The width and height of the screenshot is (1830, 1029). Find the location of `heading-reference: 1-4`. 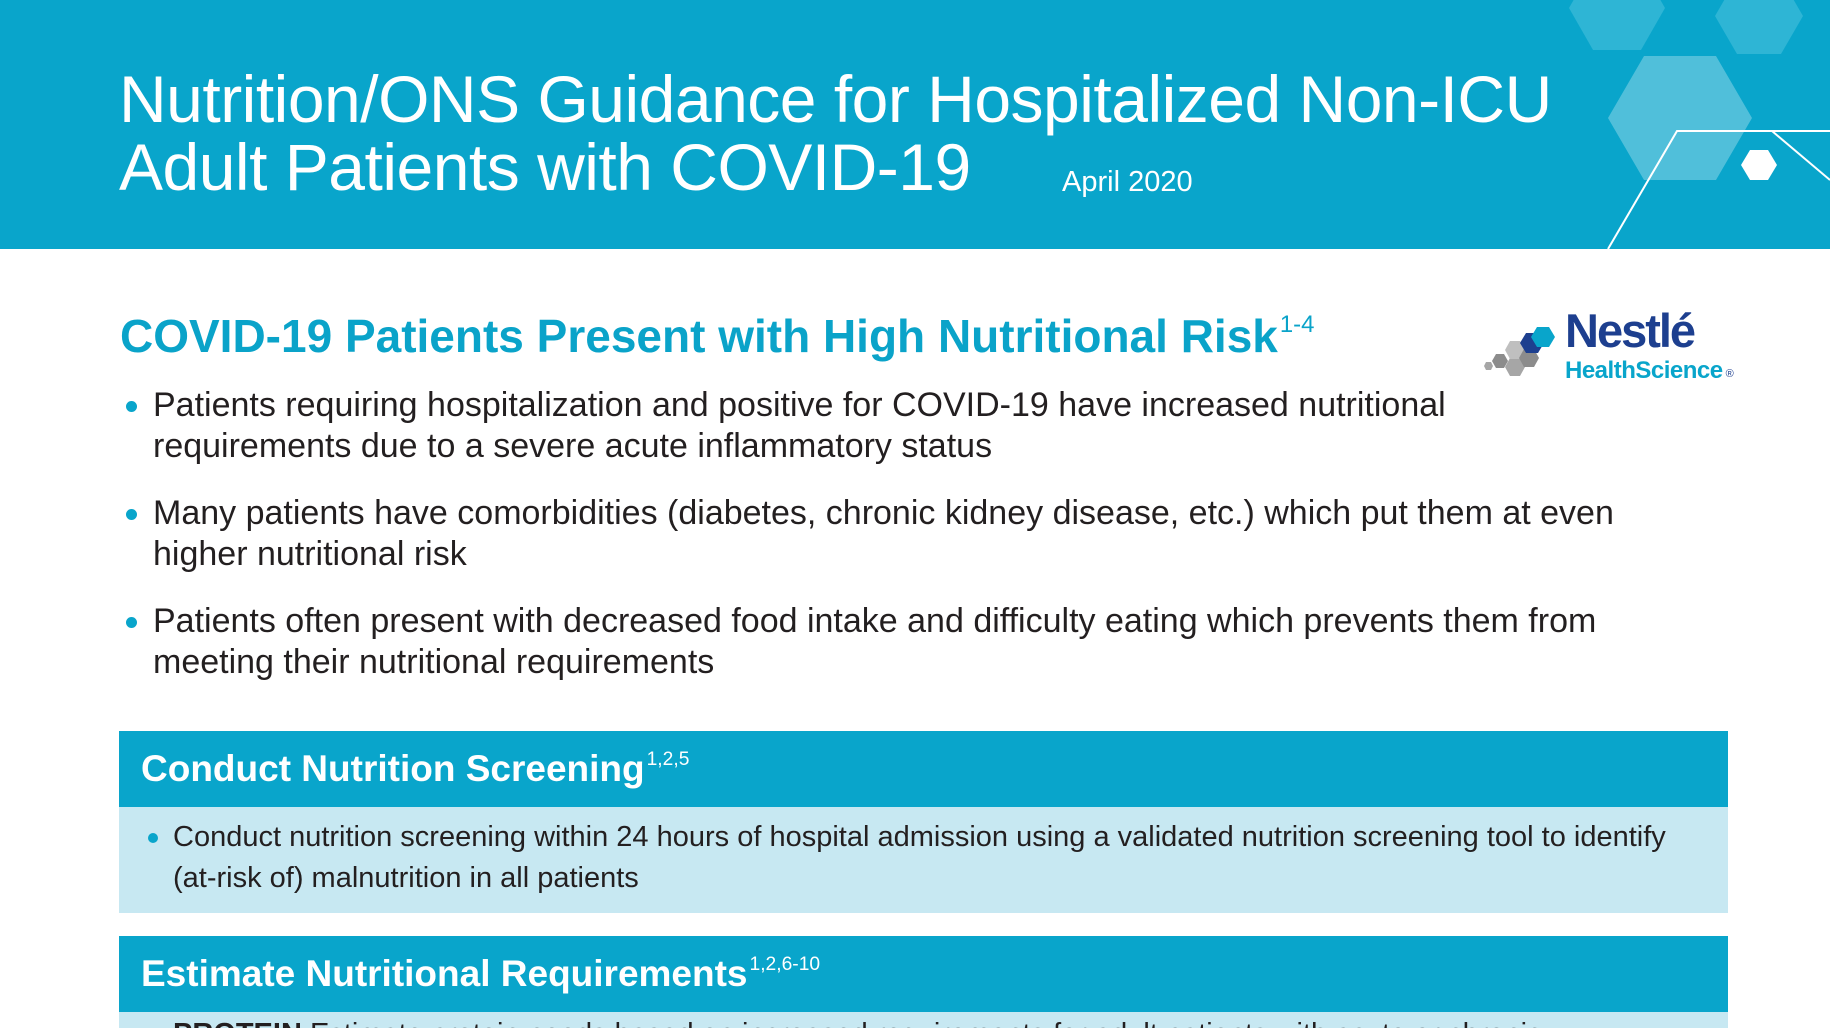

heading-reference: 1-4 is located at coordinates (1297, 324).